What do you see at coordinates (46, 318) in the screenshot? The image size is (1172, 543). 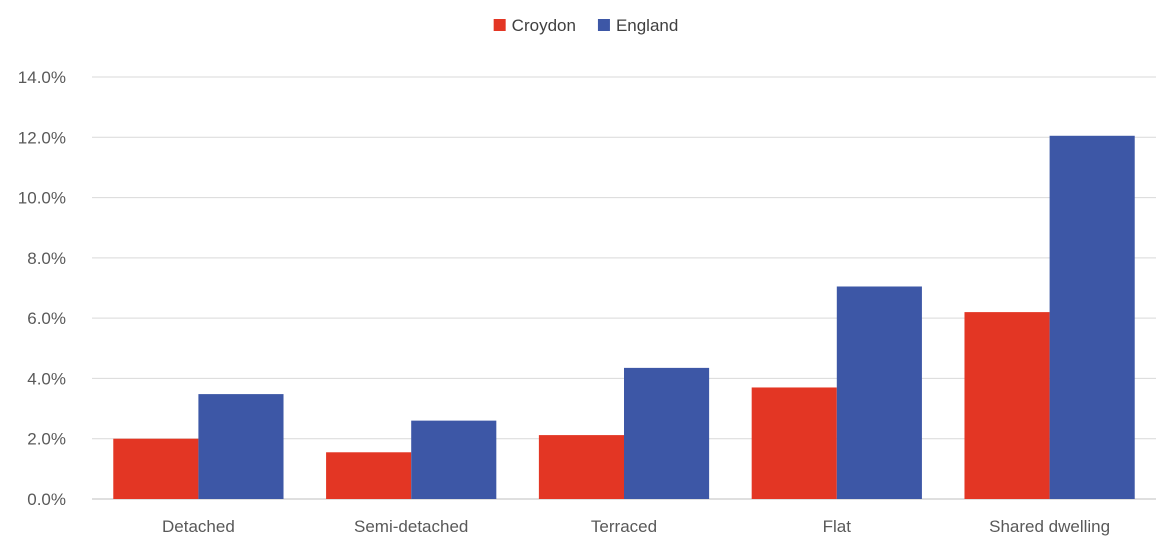 I see `y-tick-label: 6.0%` at bounding box center [46, 318].